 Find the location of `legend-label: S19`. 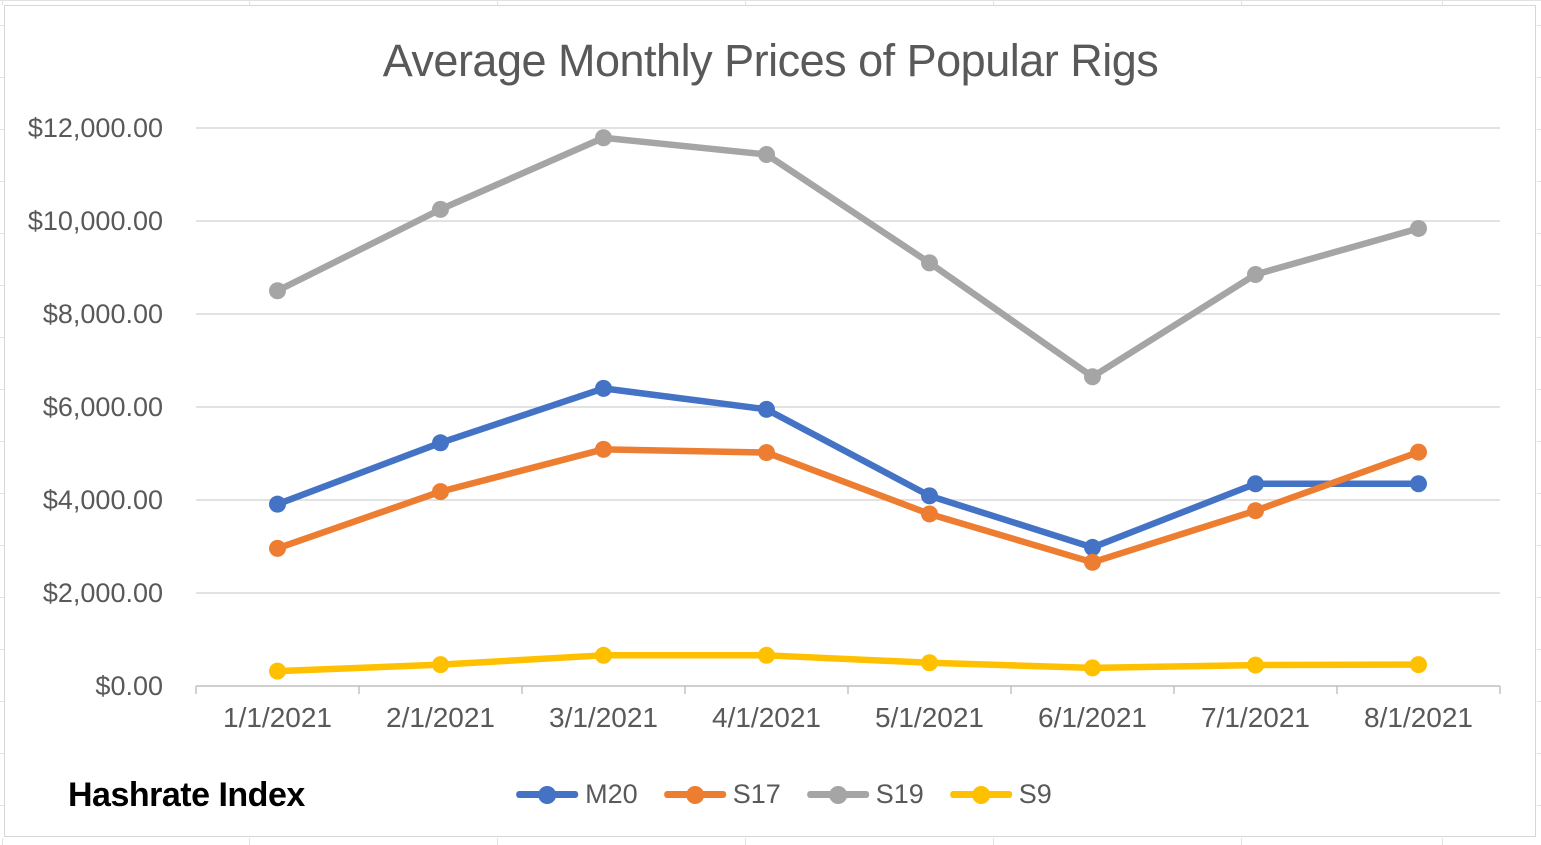

legend-label: S19 is located at coordinates (899, 794).